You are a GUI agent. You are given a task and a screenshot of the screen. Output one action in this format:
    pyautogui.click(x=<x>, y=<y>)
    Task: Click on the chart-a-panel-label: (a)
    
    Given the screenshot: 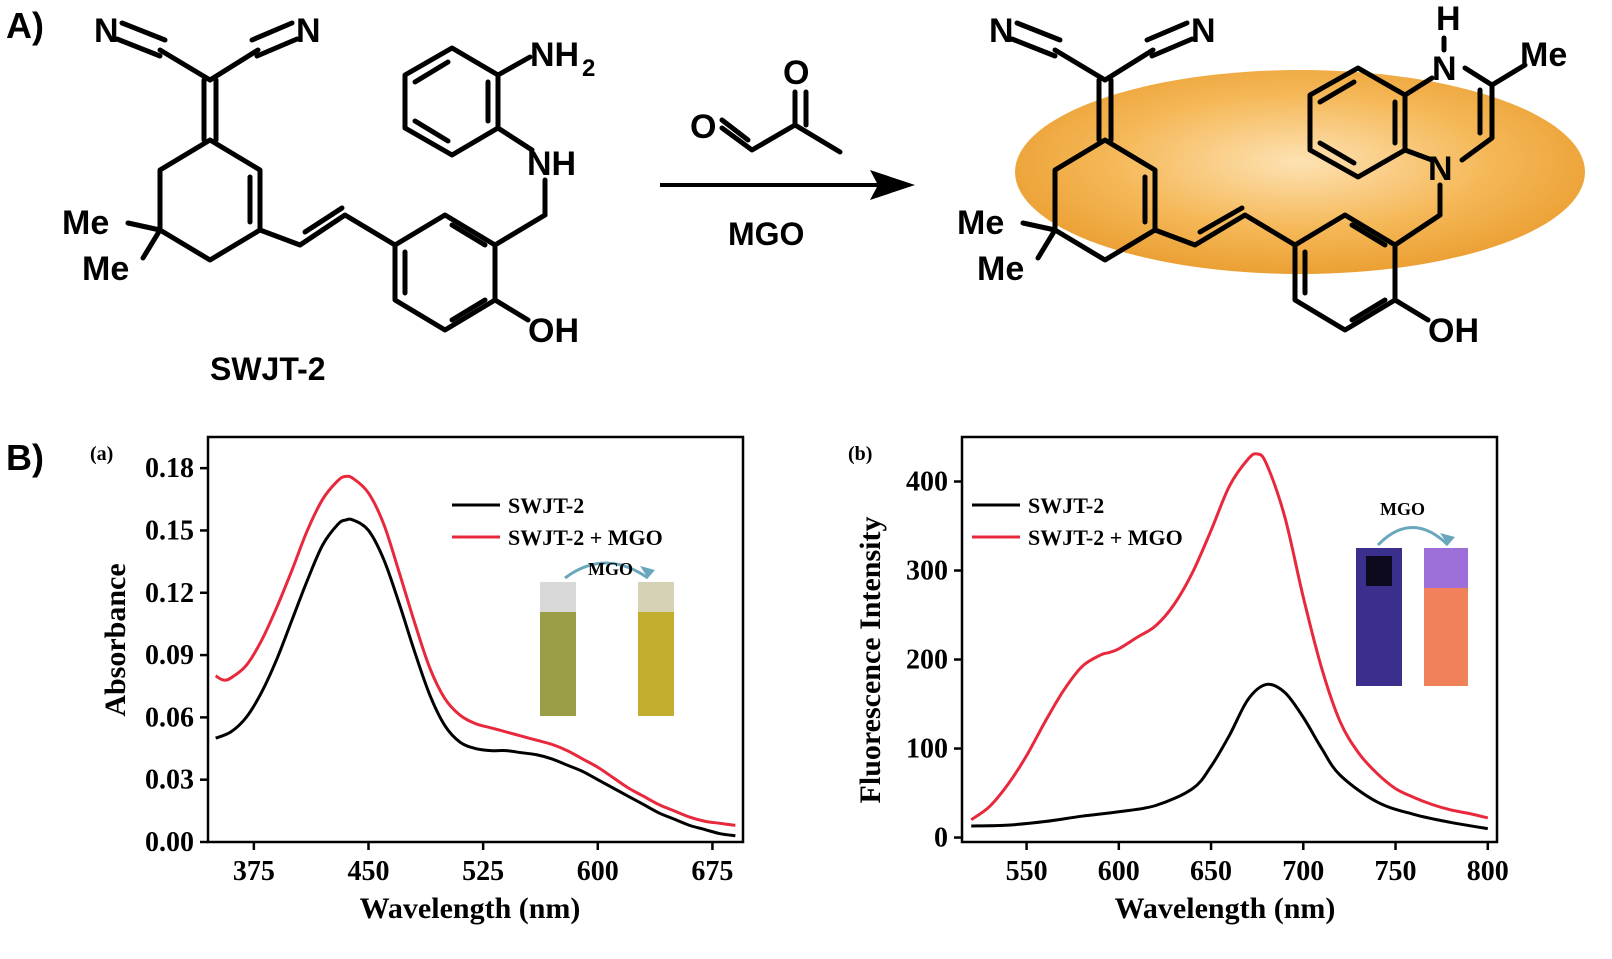 What is the action you would take?
    pyautogui.click(x=101, y=454)
    